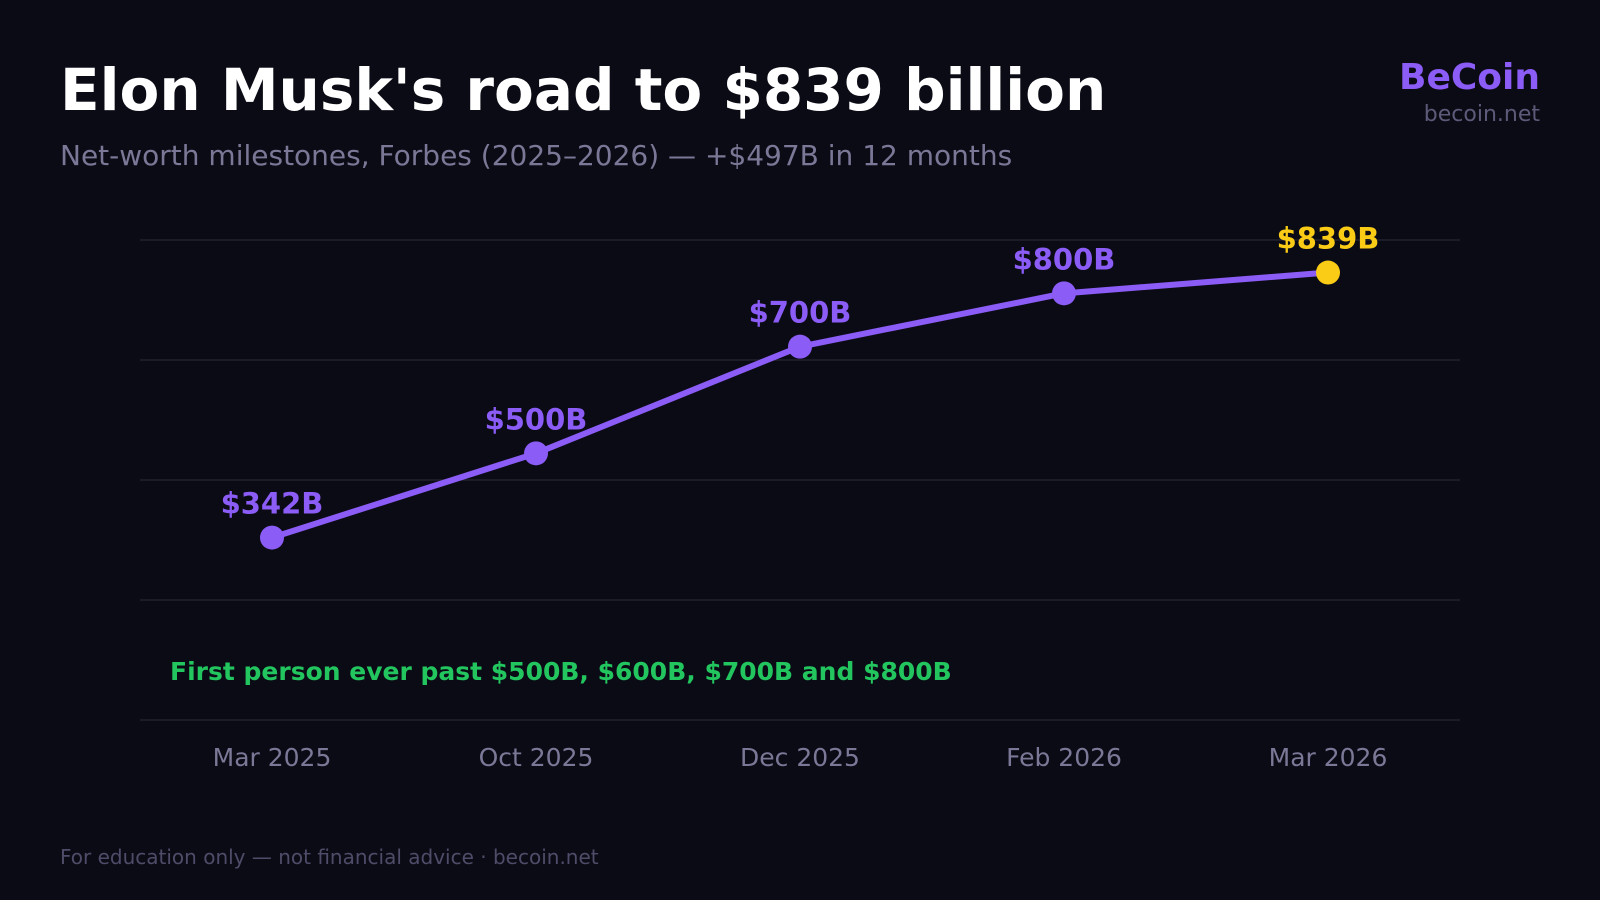  What do you see at coordinates (1469, 77) in the screenshot?
I see `brand-logo: BeCoin` at bounding box center [1469, 77].